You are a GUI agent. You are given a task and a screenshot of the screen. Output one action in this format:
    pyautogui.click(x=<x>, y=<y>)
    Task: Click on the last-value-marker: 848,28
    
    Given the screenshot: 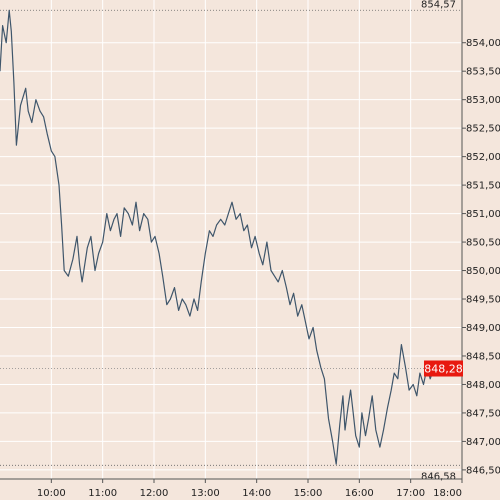 What is the action you would take?
    pyautogui.click(x=443, y=368)
    